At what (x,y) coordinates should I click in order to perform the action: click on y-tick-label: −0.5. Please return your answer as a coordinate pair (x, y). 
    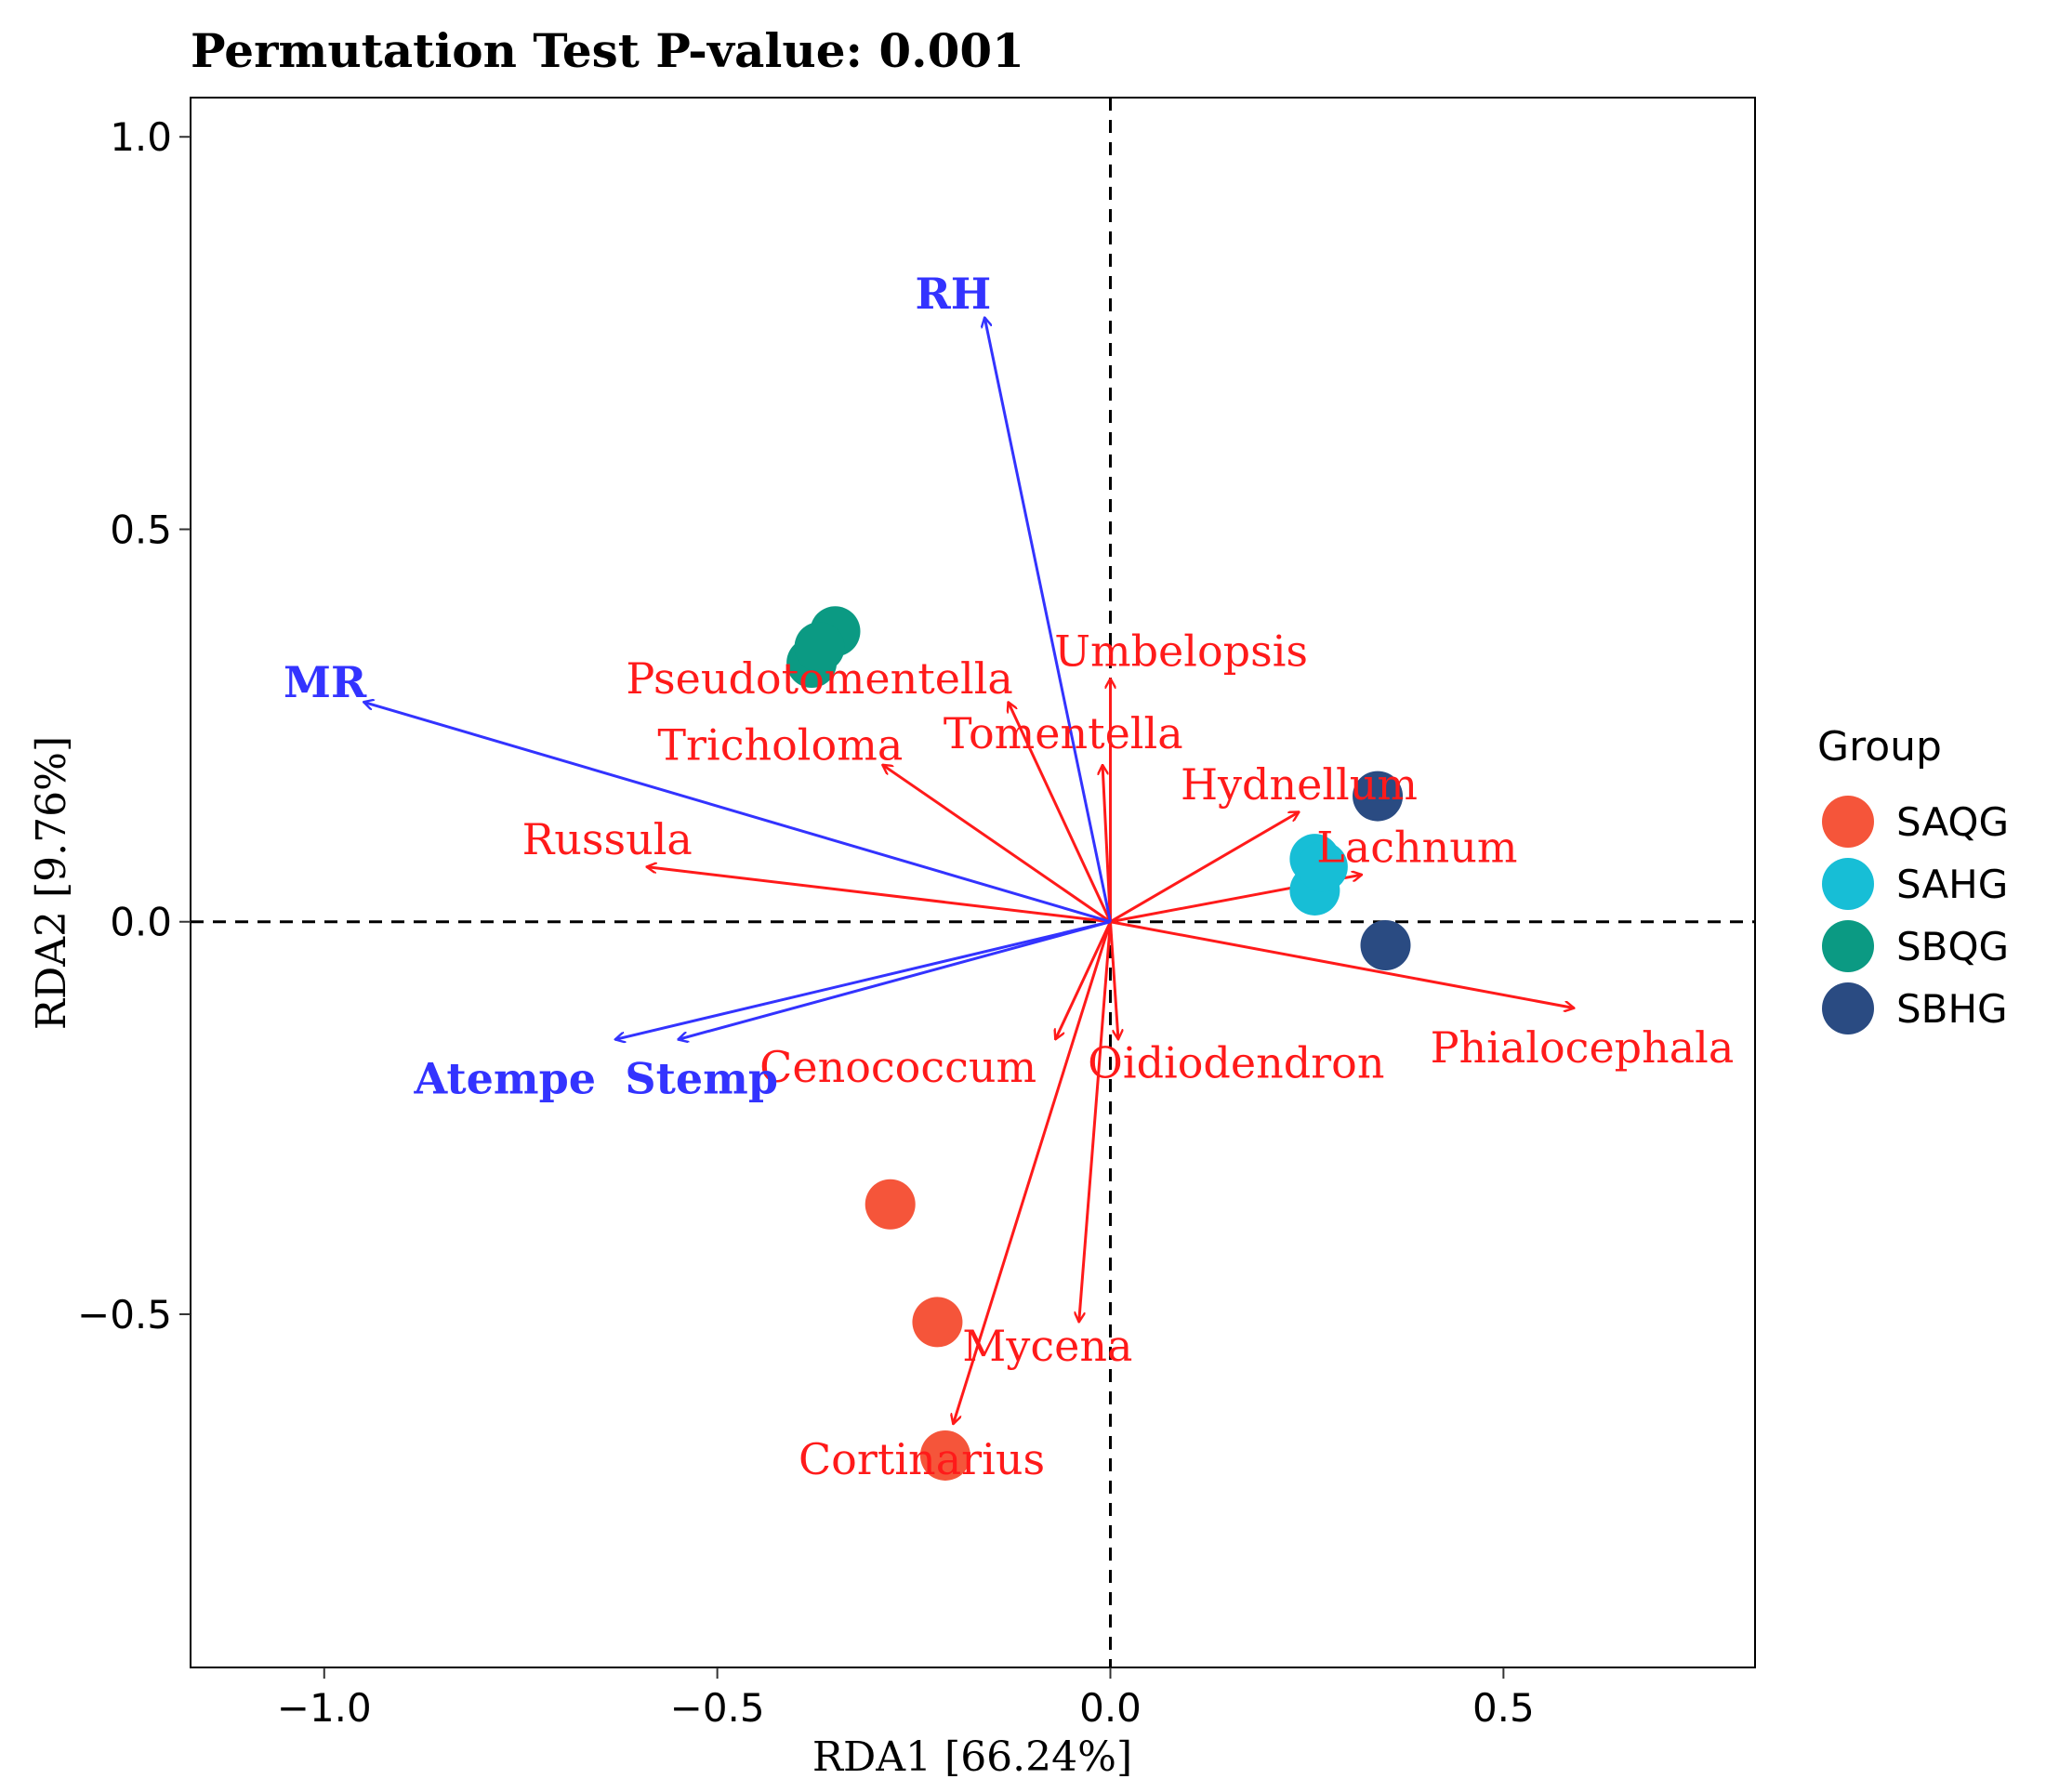
    Looking at the image, I should click on (124, 1314).